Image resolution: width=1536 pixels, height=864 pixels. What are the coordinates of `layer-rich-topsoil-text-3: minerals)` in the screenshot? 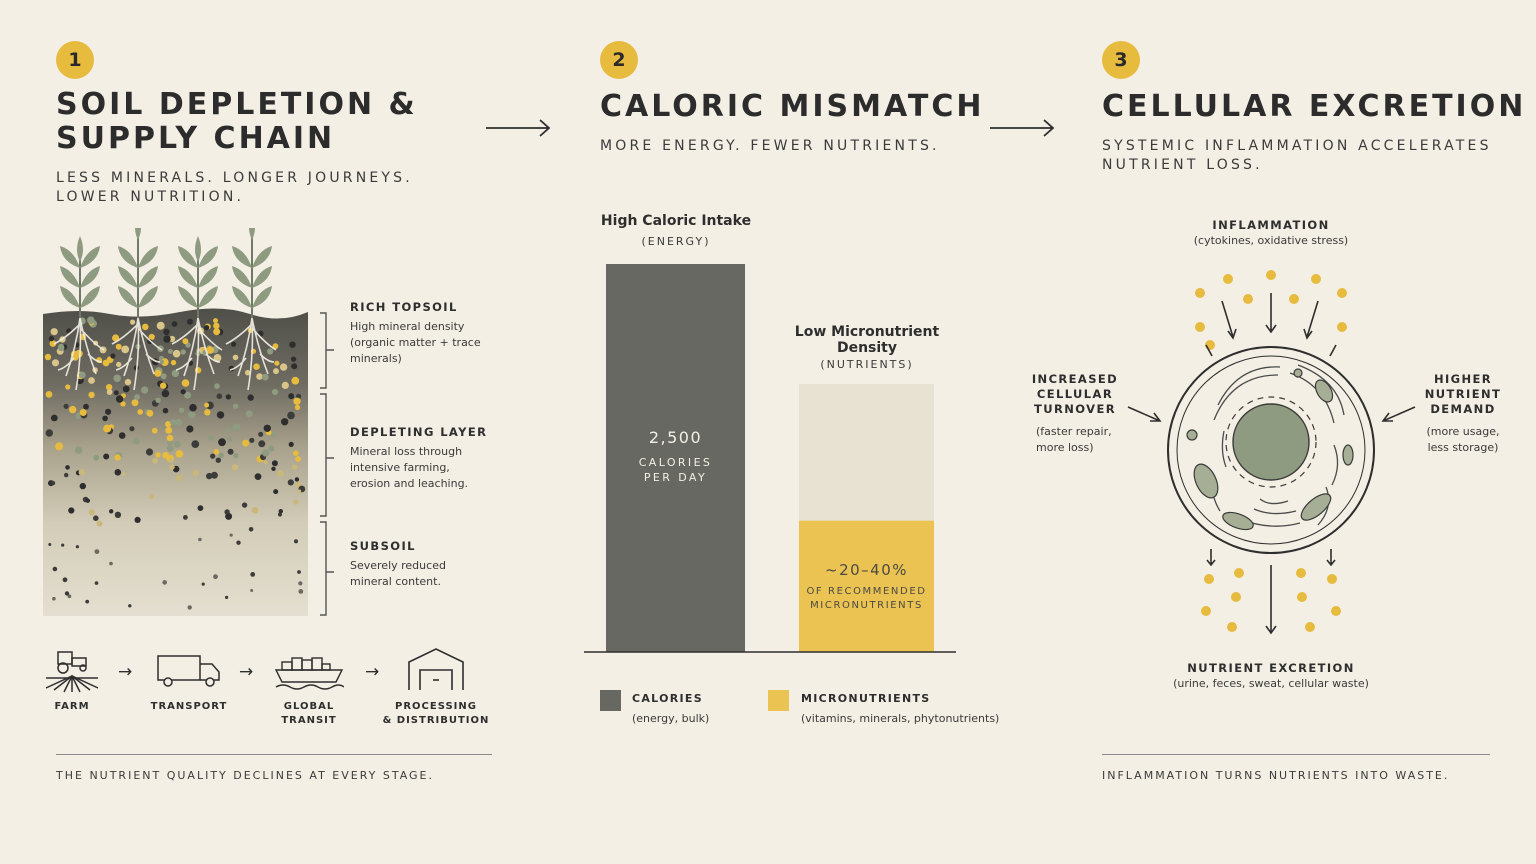 It's located at (376, 358).